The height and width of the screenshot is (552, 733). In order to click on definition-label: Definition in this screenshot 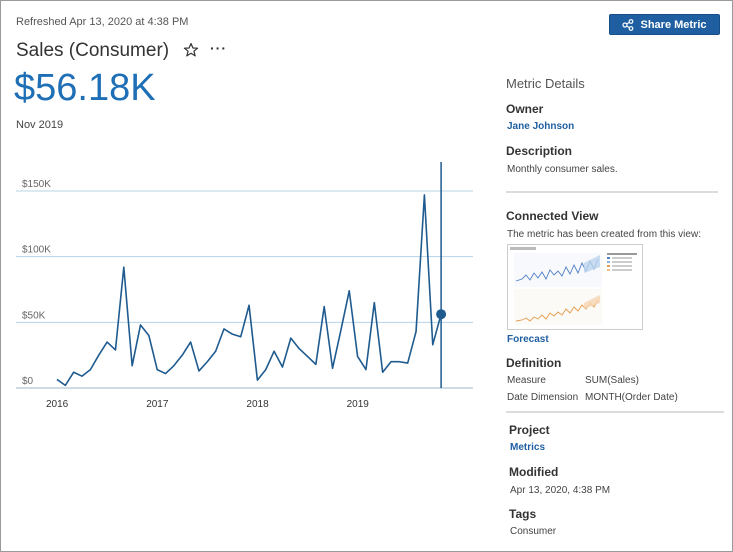, I will do `click(534, 363)`.